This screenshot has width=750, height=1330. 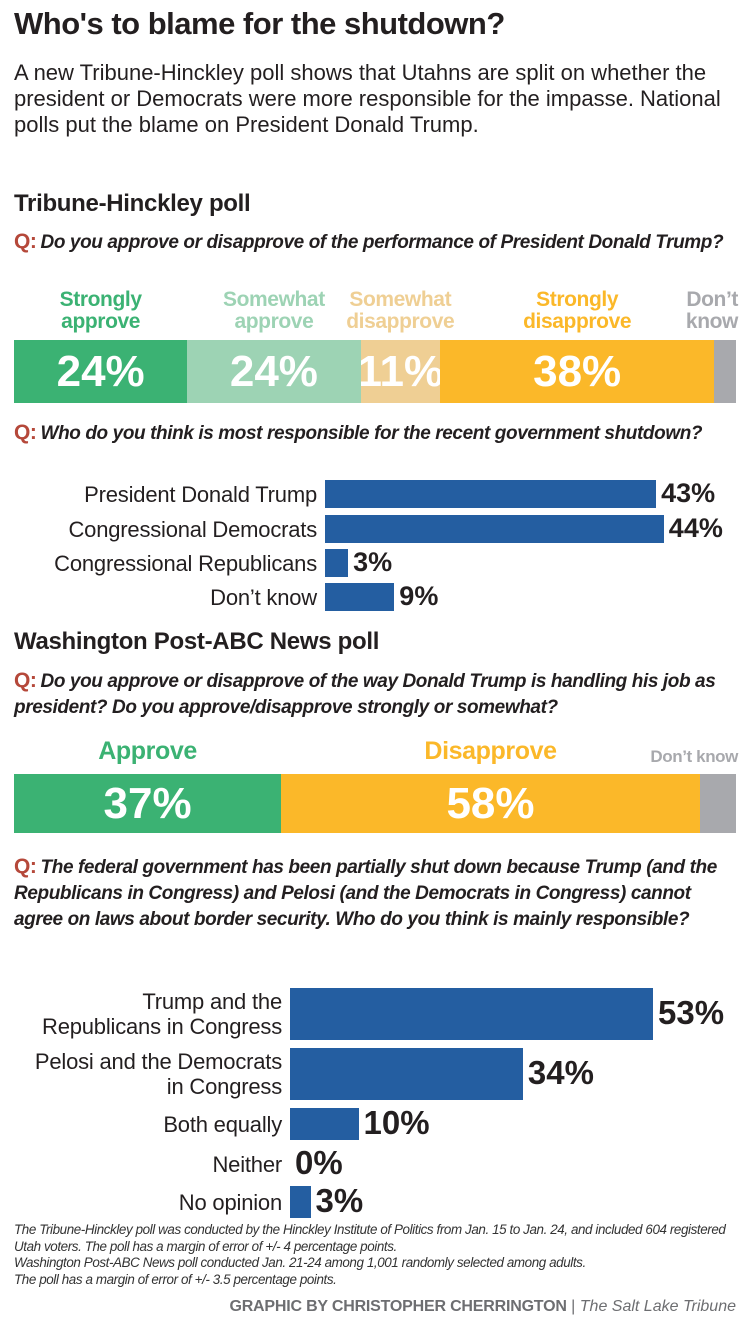 I want to click on legend-label-strongly-disapprove: Strongly disapprove, so click(x=577, y=310).